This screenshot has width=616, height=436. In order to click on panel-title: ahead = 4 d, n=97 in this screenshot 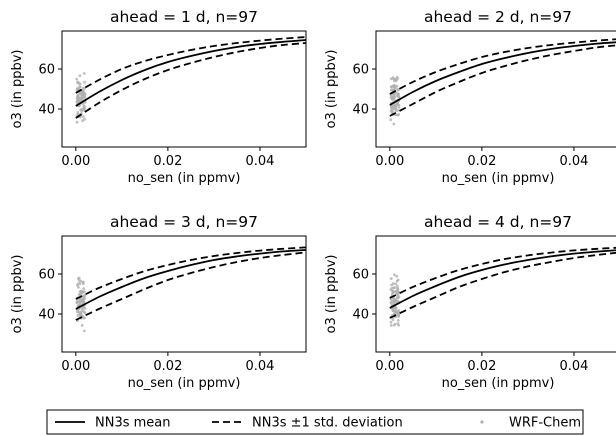, I will do `click(498, 222)`.